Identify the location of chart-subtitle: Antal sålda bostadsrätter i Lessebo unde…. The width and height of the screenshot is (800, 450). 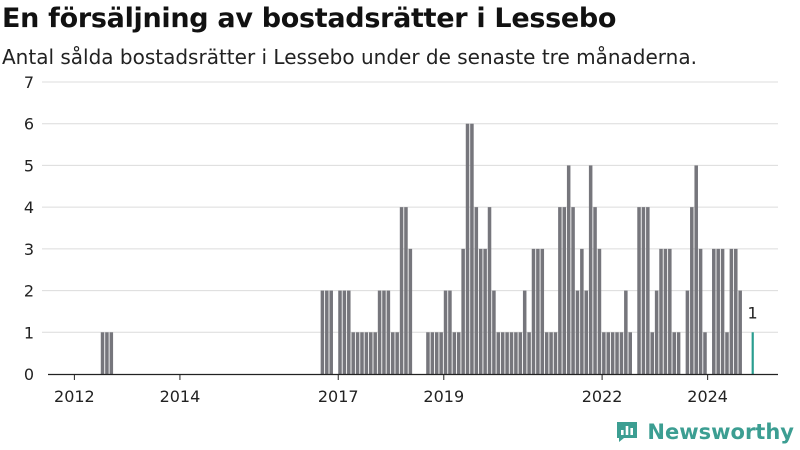
(349, 57).